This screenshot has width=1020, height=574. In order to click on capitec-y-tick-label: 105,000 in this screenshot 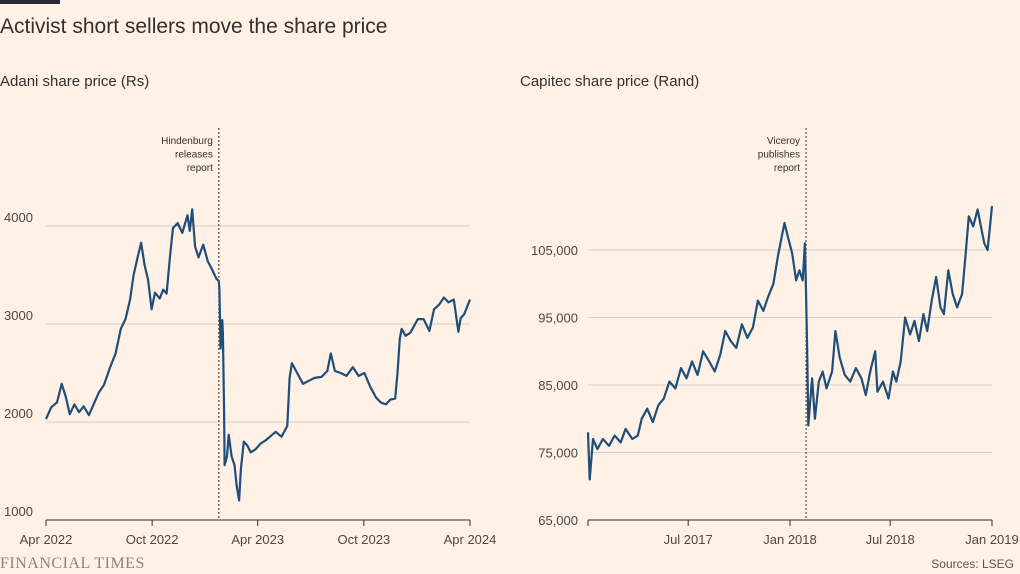, I will do `click(554, 250)`.